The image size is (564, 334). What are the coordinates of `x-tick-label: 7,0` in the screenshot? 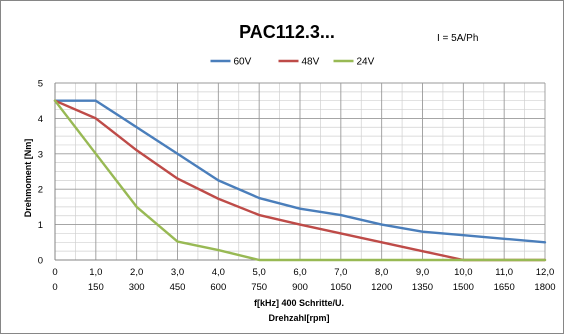 It's located at (340, 272).